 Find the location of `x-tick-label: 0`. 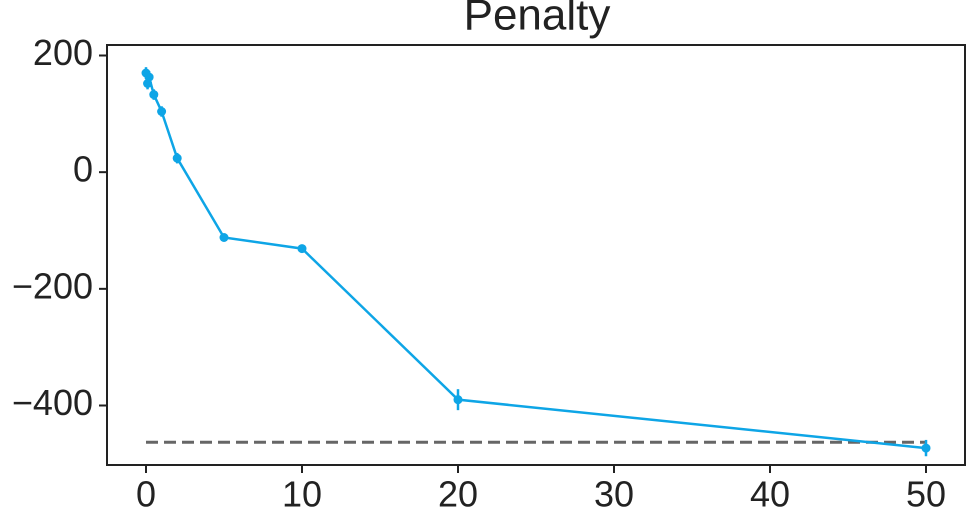

x-tick-label: 0 is located at coordinates (146, 494).